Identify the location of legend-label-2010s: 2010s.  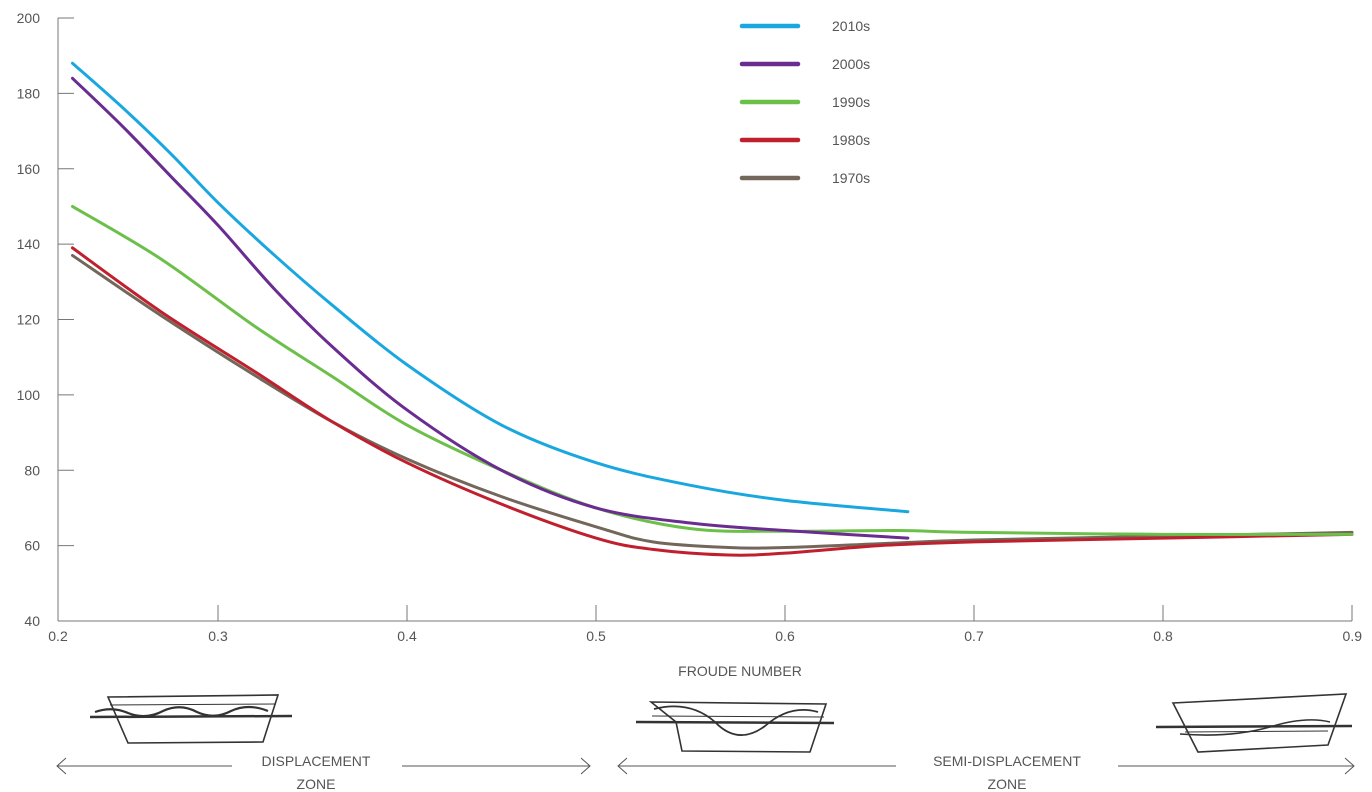
(851, 26).